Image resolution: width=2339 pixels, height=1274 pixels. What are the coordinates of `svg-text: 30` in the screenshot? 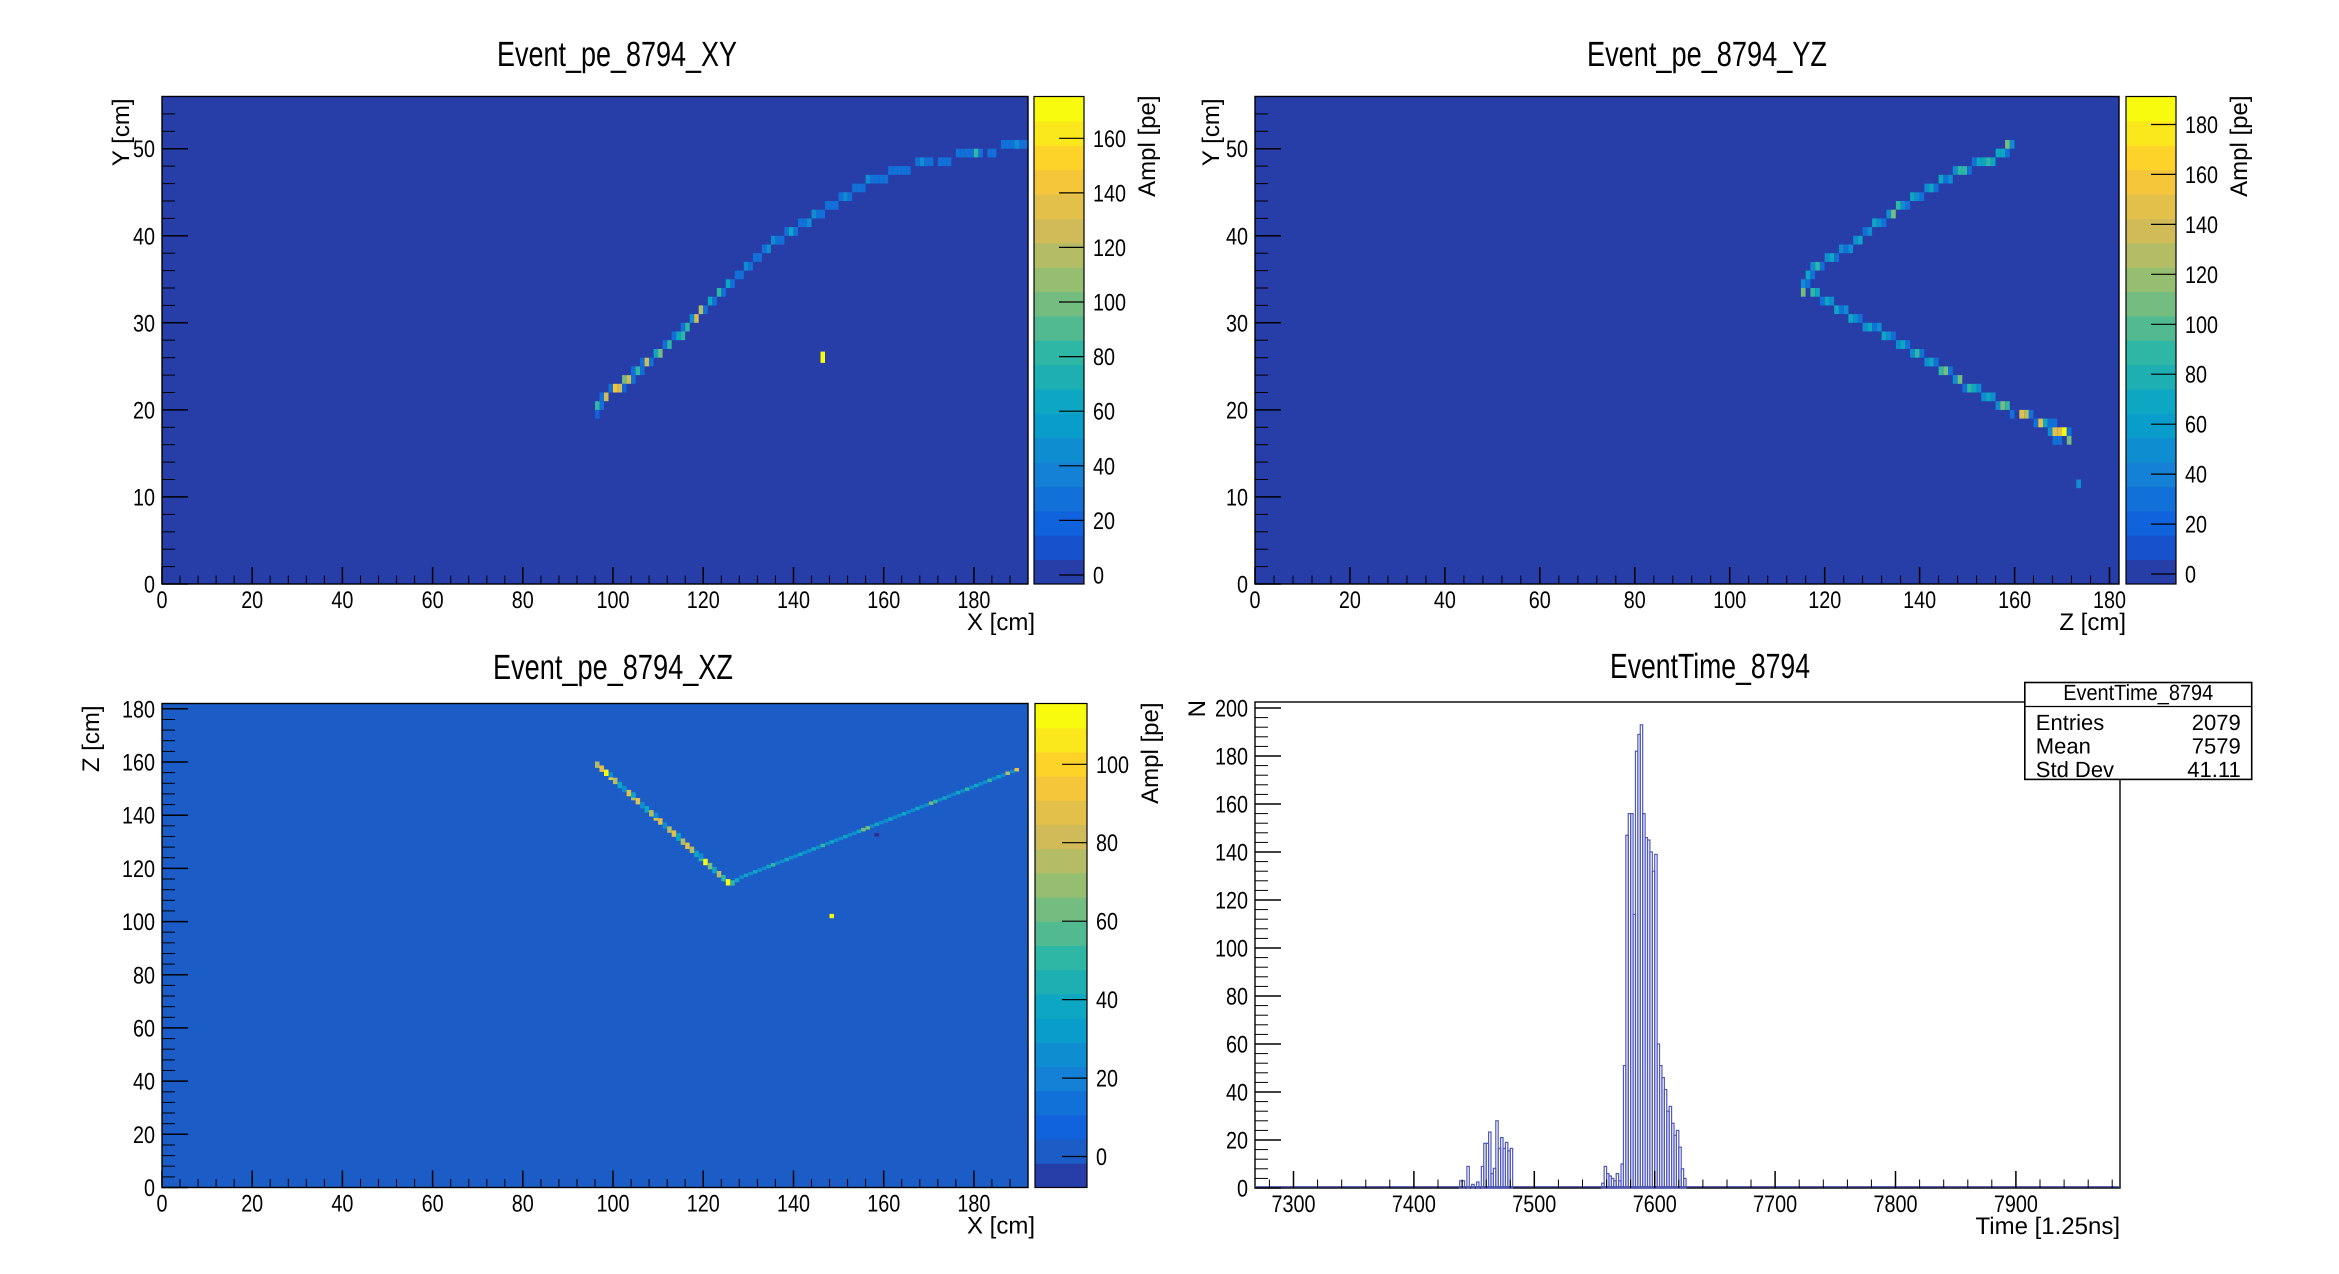 It's located at (1237, 323).